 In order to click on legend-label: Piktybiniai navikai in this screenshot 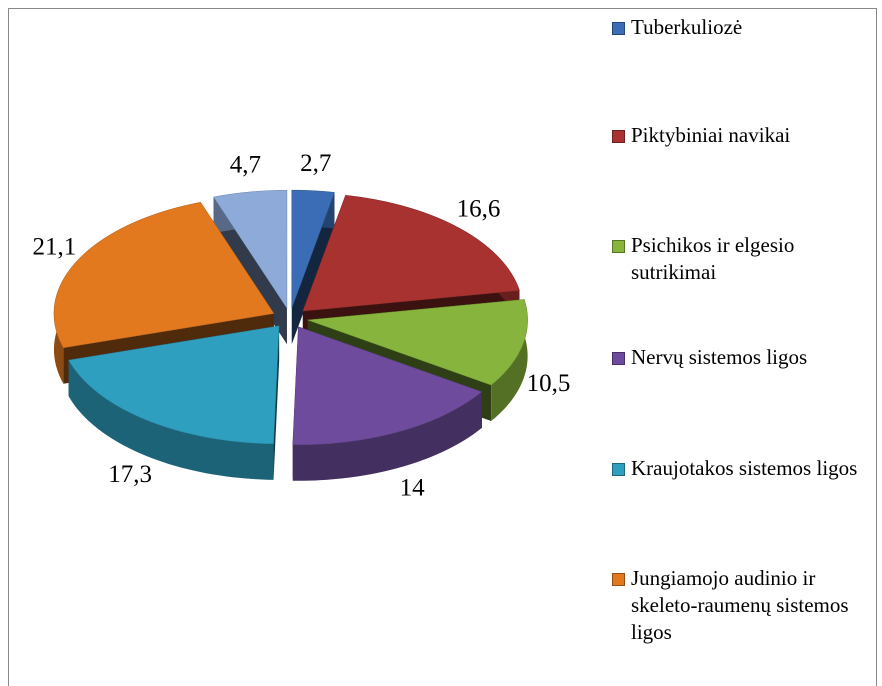, I will do `click(711, 135)`.